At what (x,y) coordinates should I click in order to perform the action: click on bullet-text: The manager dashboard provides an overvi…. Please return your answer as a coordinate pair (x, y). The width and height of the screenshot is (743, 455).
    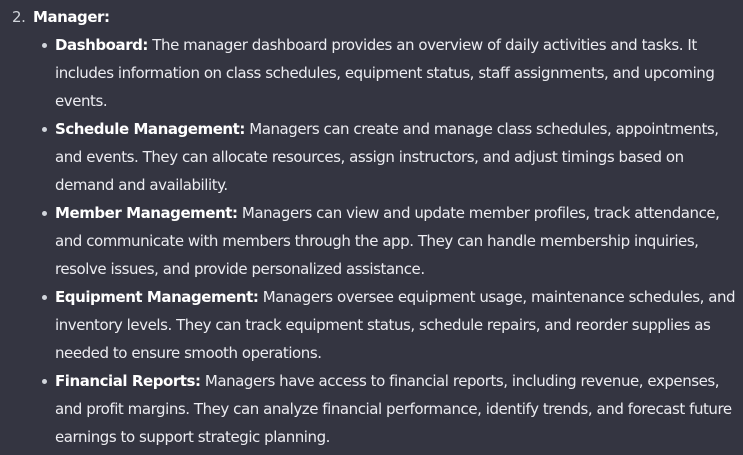
    Looking at the image, I should click on (385, 73).